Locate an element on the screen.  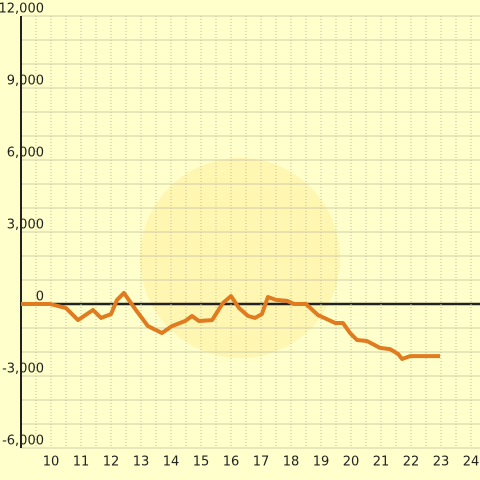
x-tick-label: 22 is located at coordinates (411, 462).